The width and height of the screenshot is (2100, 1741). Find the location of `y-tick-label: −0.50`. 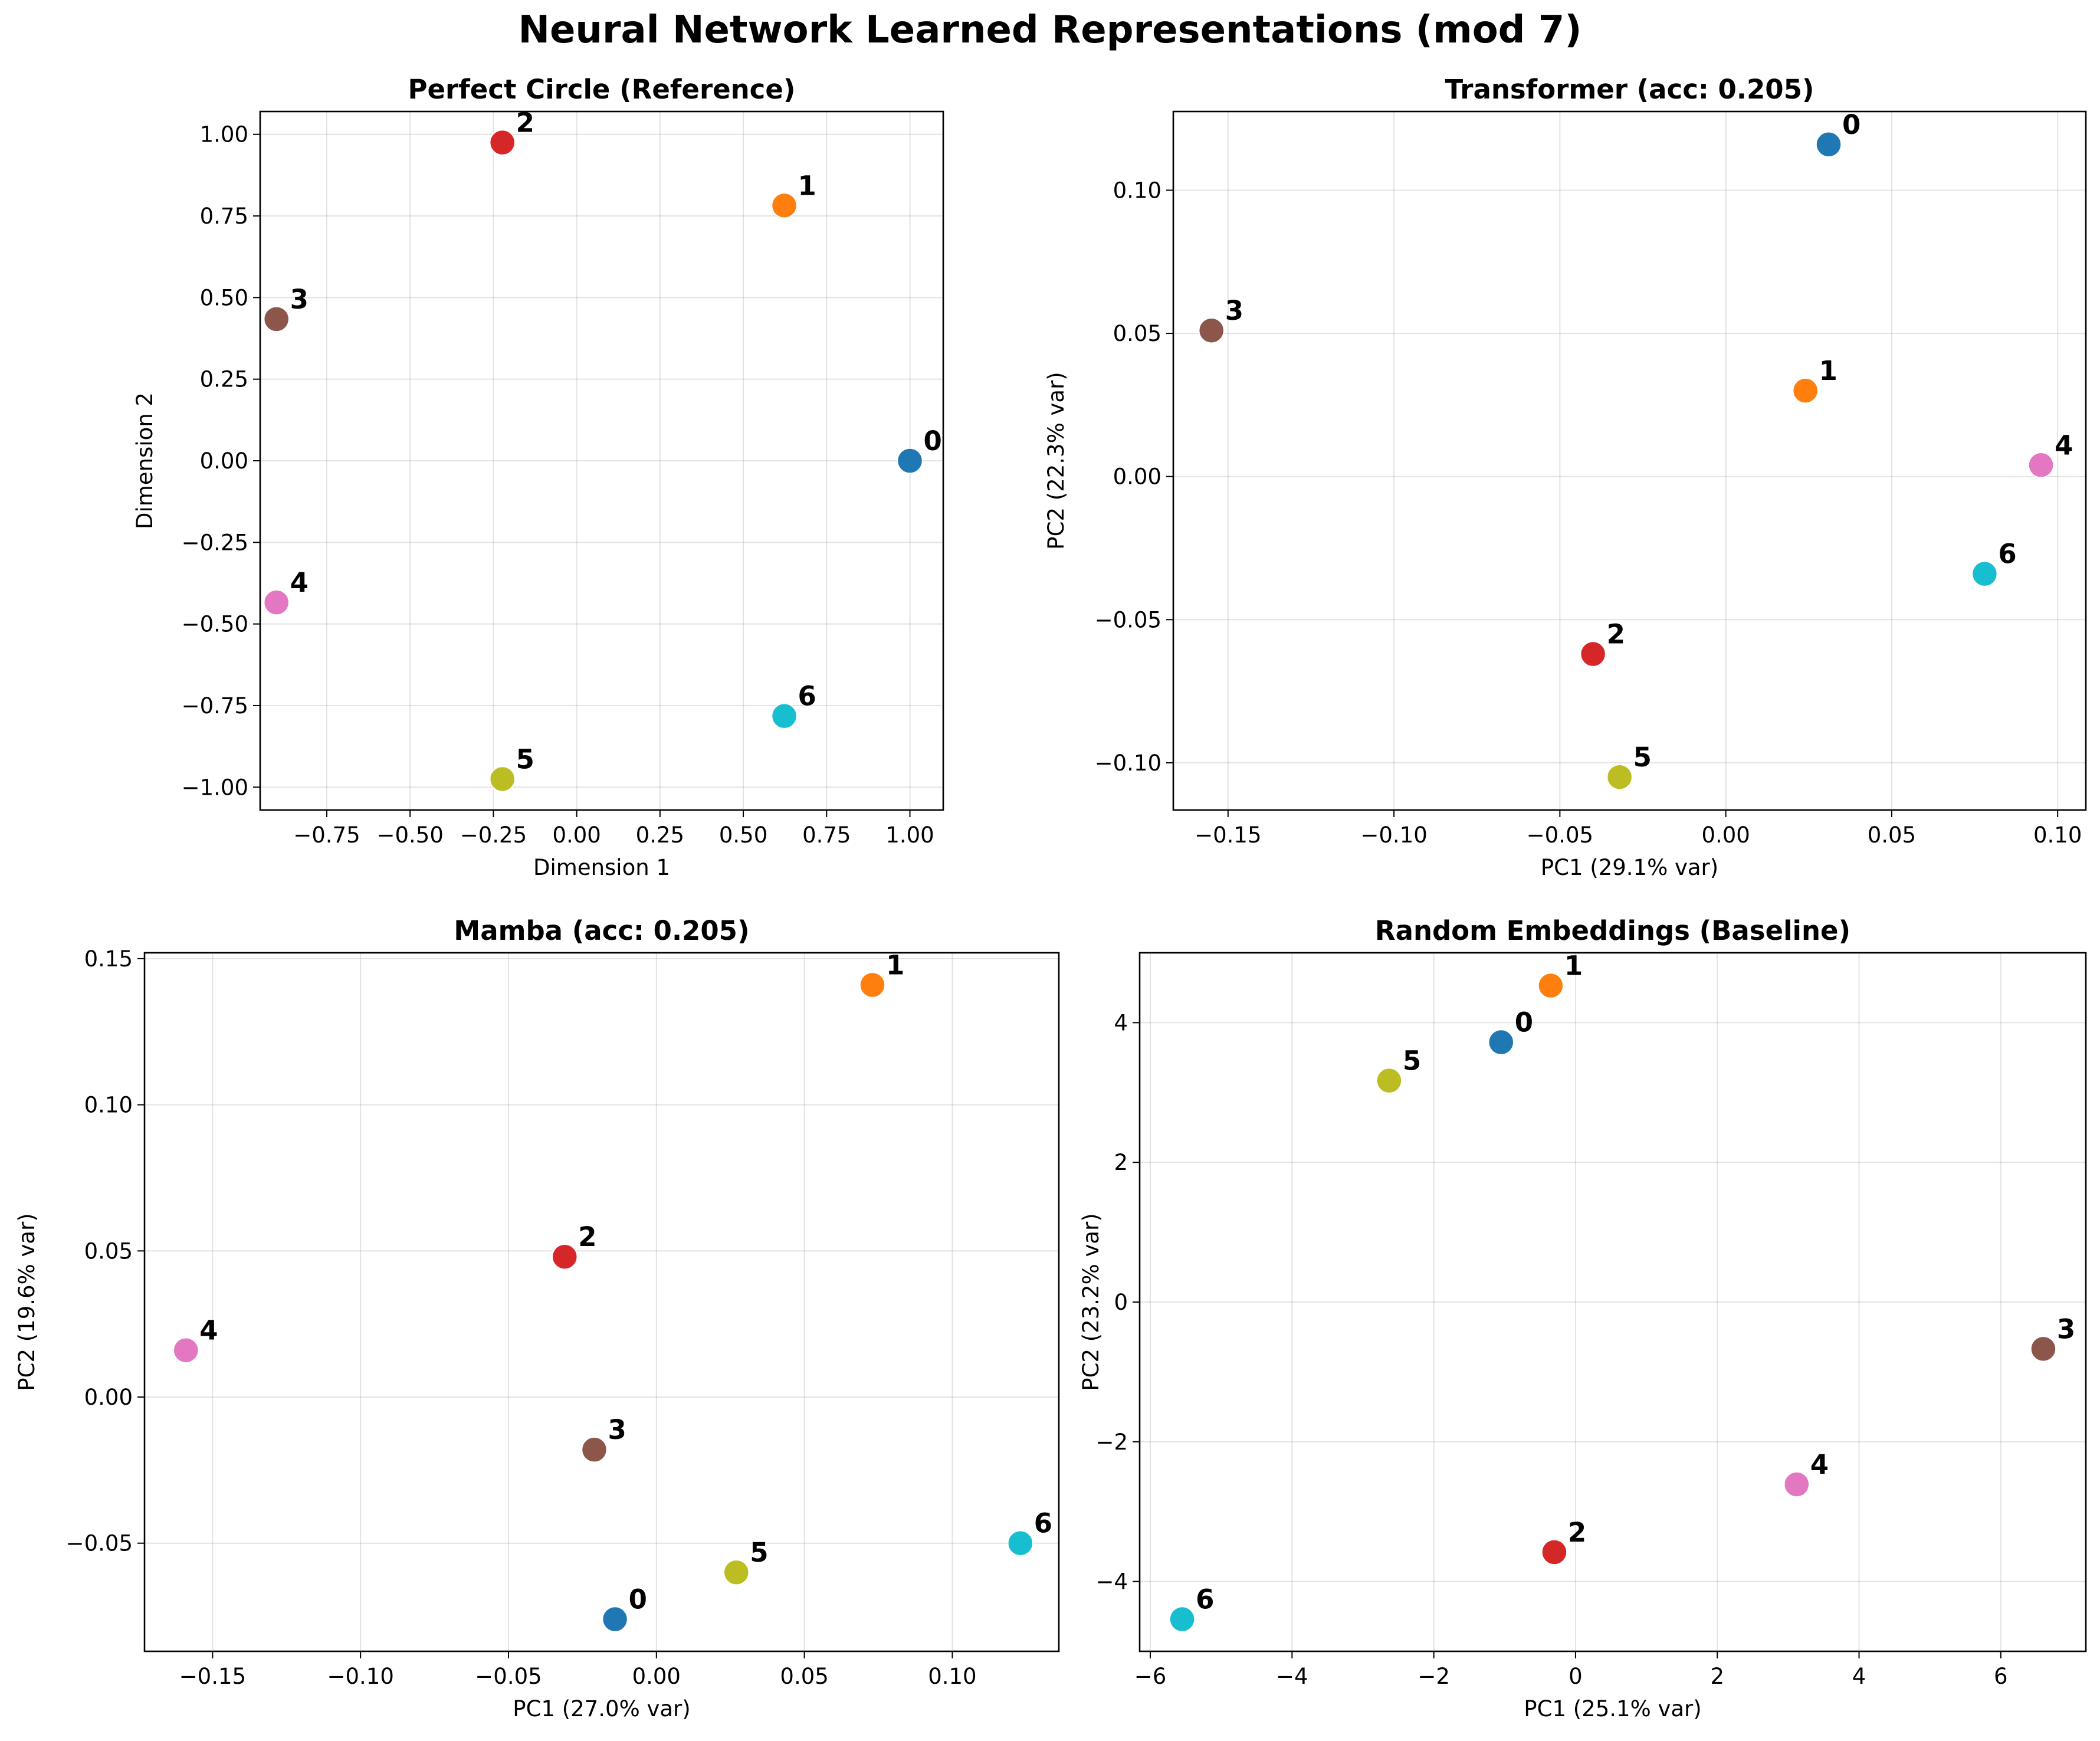

y-tick-label: −0.50 is located at coordinates (215, 624).